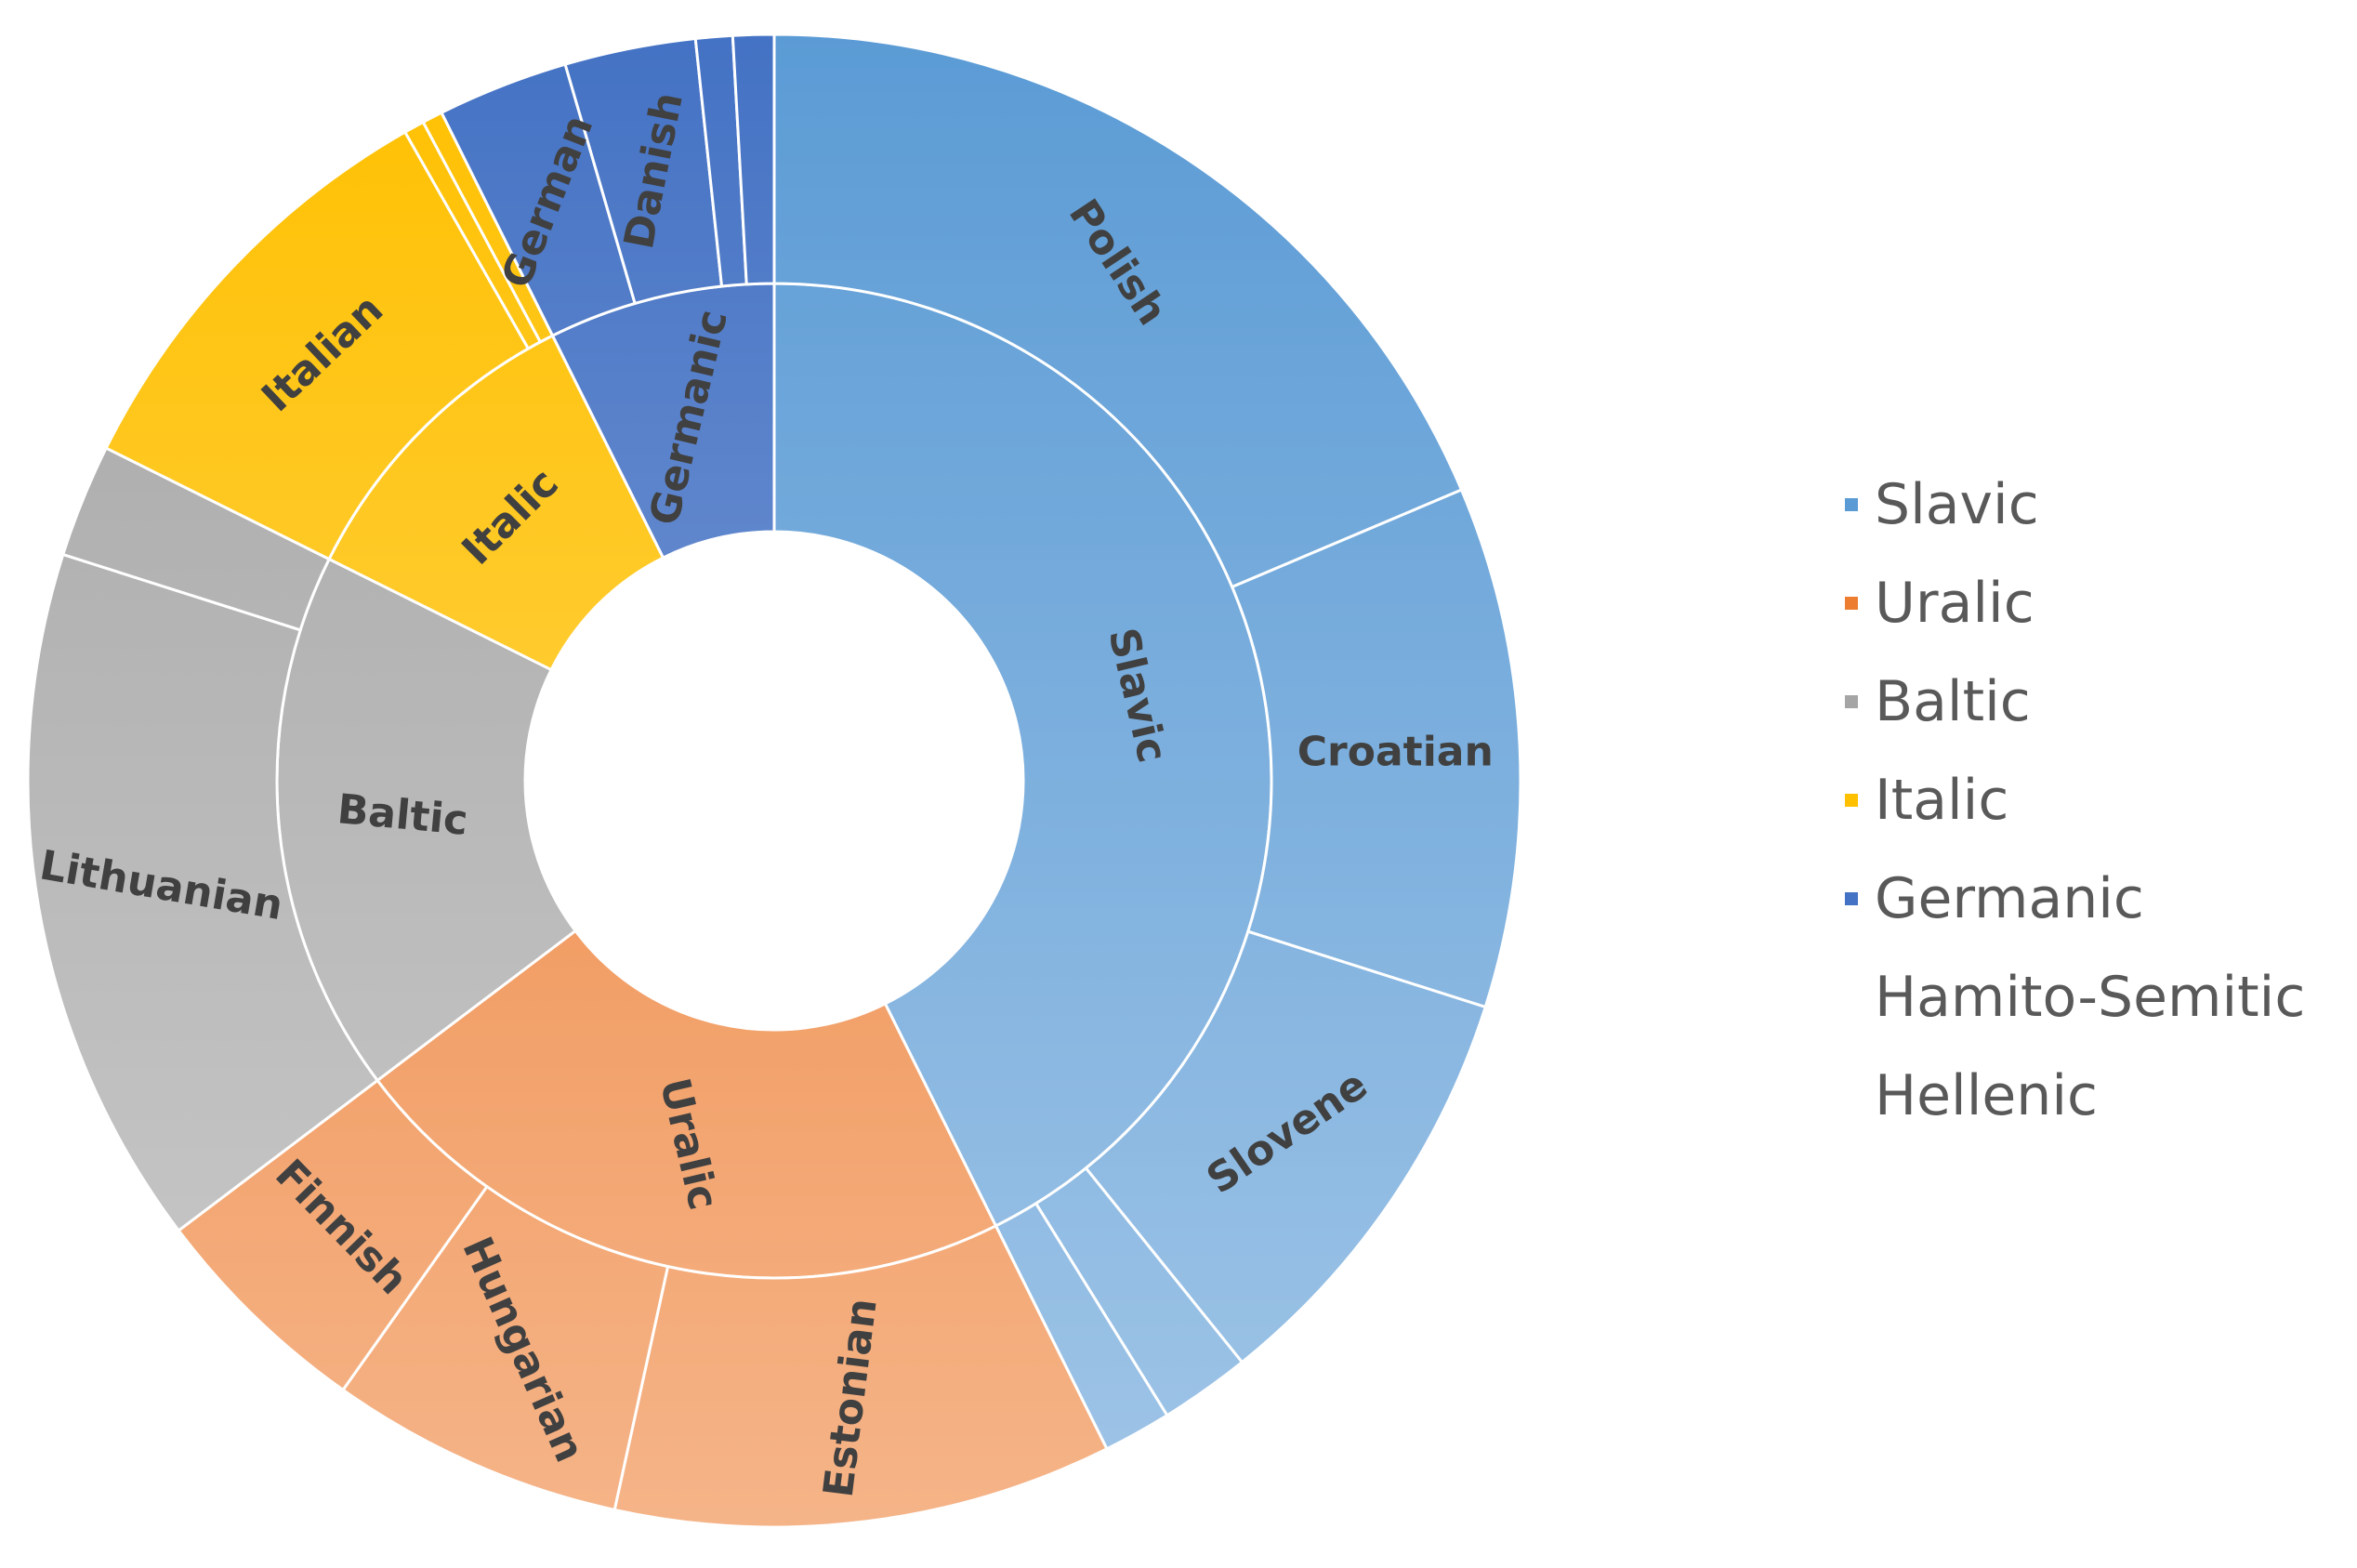  I want to click on segment-polish, so click(1118, 311).